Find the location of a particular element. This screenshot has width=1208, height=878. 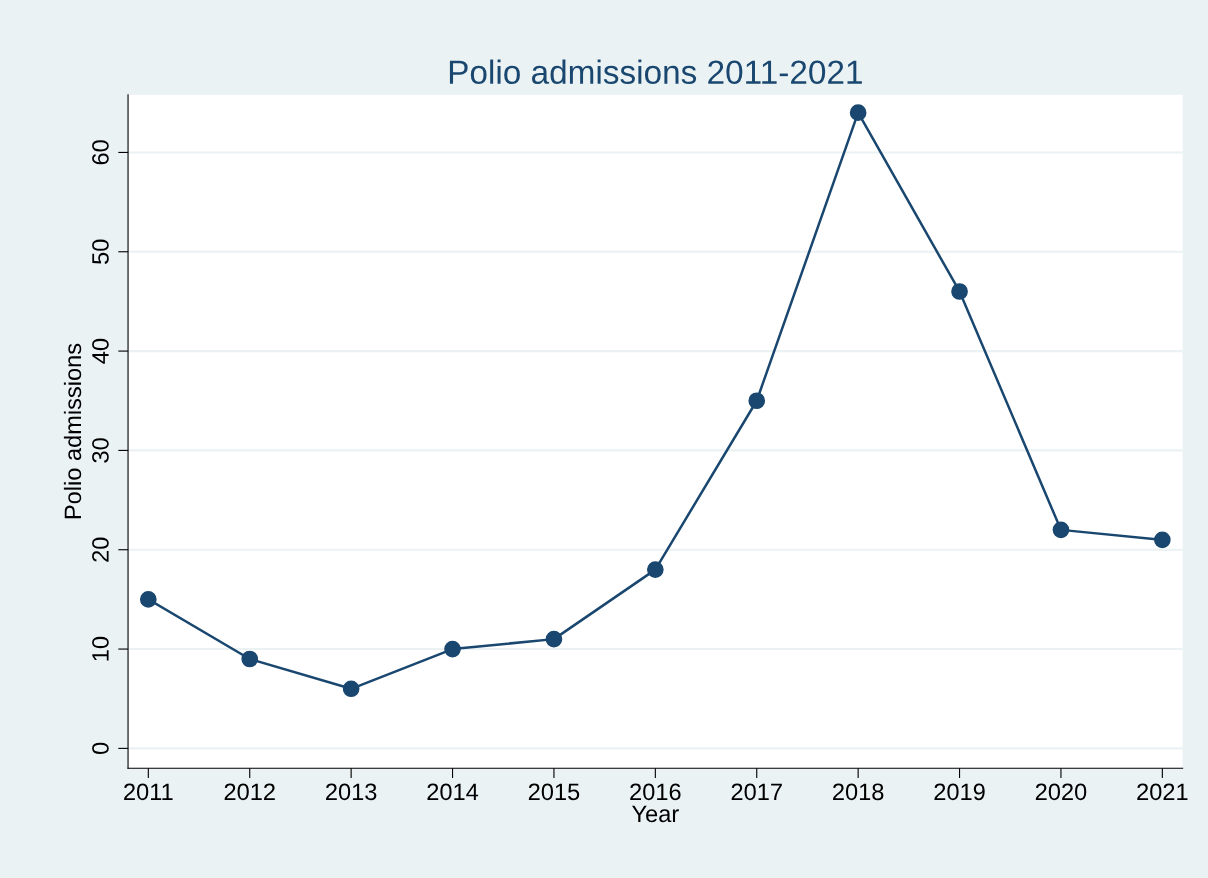

x-tick-label: 2020 is located at coordinates (1061, 792).